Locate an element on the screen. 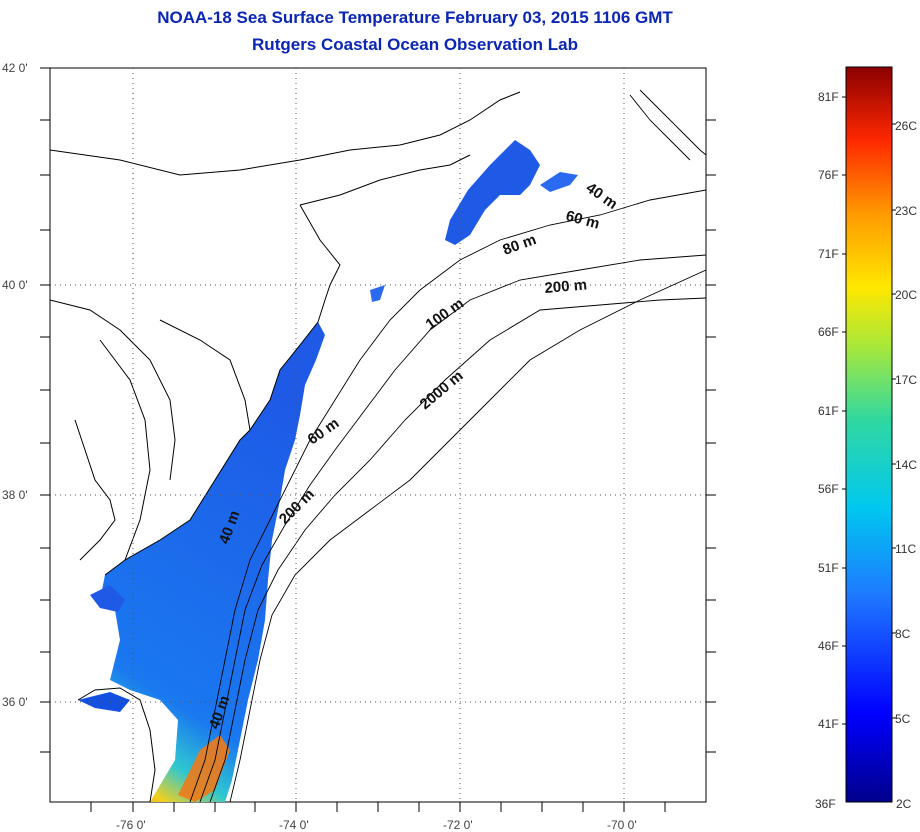  lon-label: -76 0' is located at coordinates (131, 825).